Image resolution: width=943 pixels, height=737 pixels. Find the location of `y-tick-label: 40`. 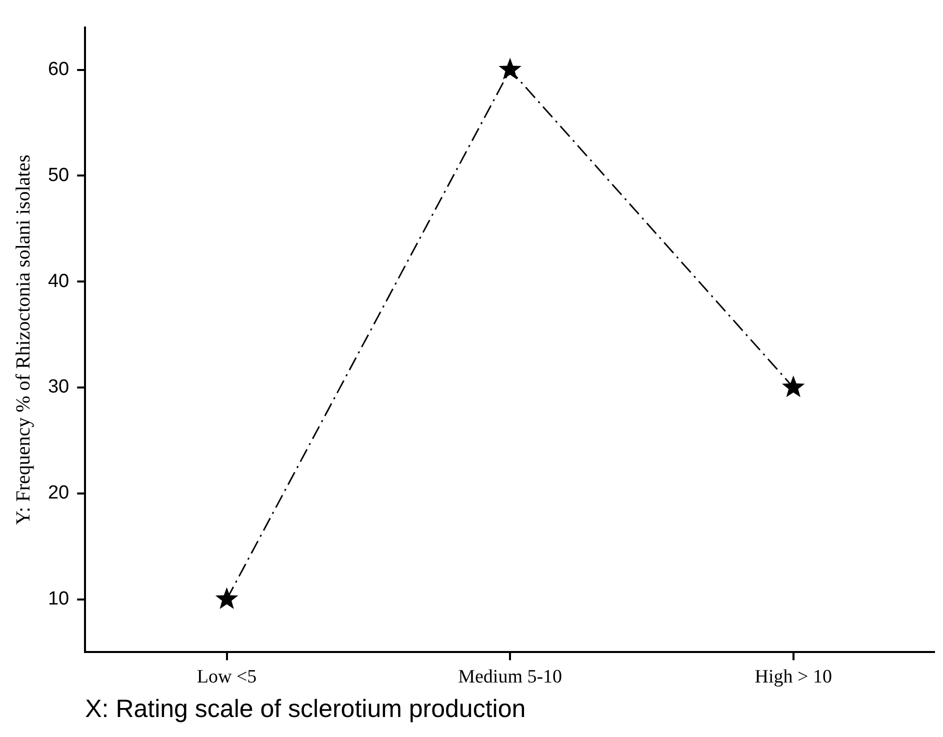

y-tick-label: 40 is located at coordinates (59, 281).